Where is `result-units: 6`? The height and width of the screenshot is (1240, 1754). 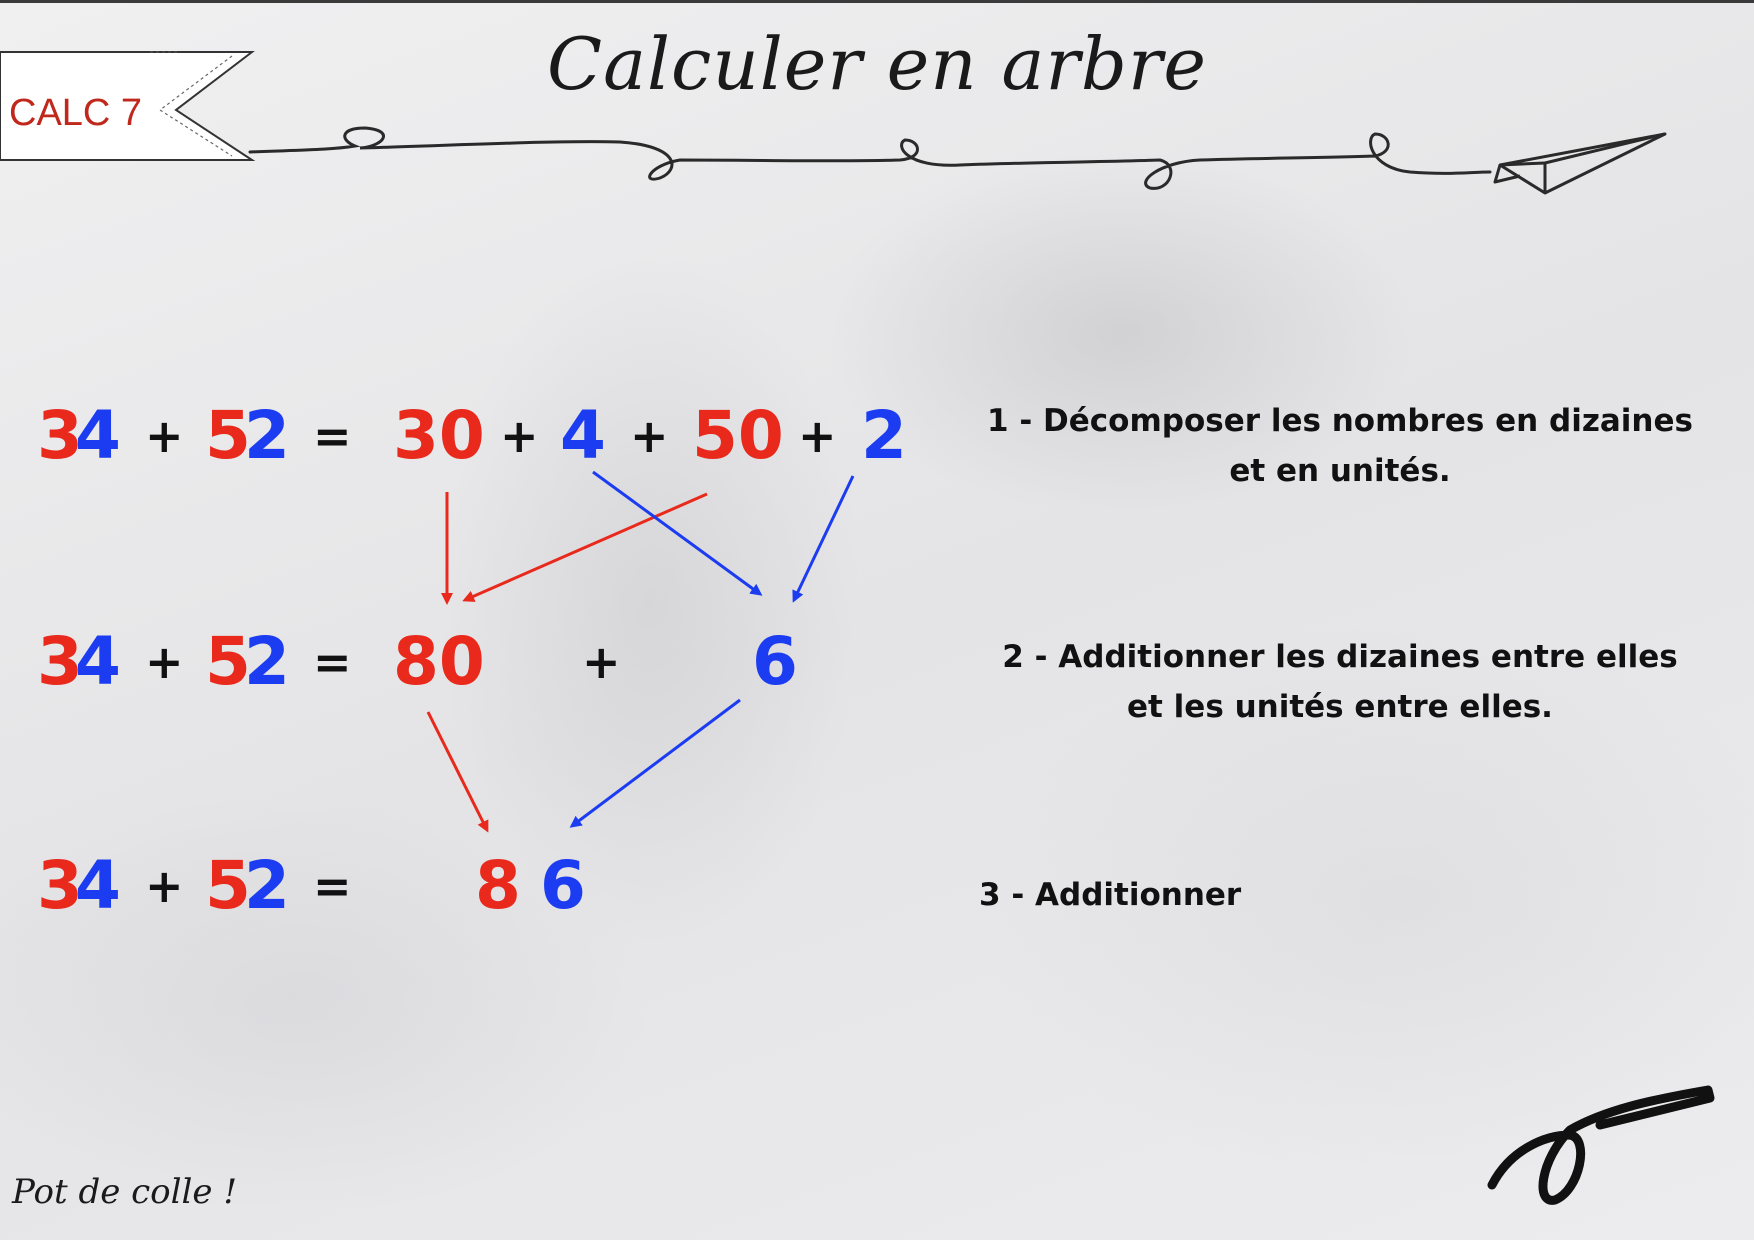
result-units: 6 is located at coordinates (563, 885).